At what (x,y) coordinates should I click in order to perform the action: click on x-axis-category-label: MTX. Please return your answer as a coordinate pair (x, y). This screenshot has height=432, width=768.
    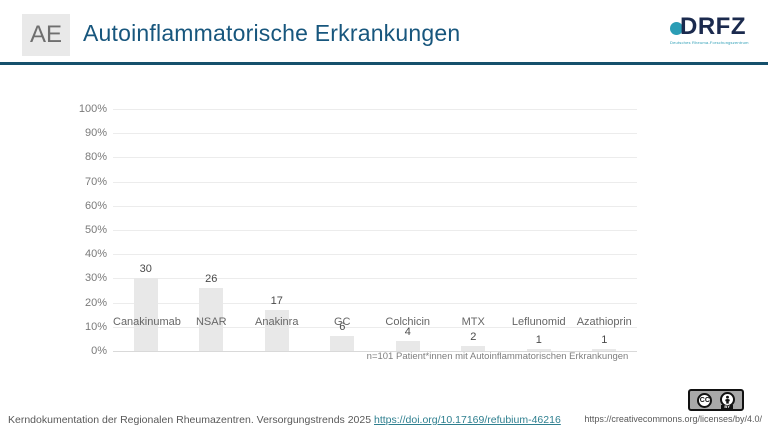
    Looking at the image, I should click on (473, 322).